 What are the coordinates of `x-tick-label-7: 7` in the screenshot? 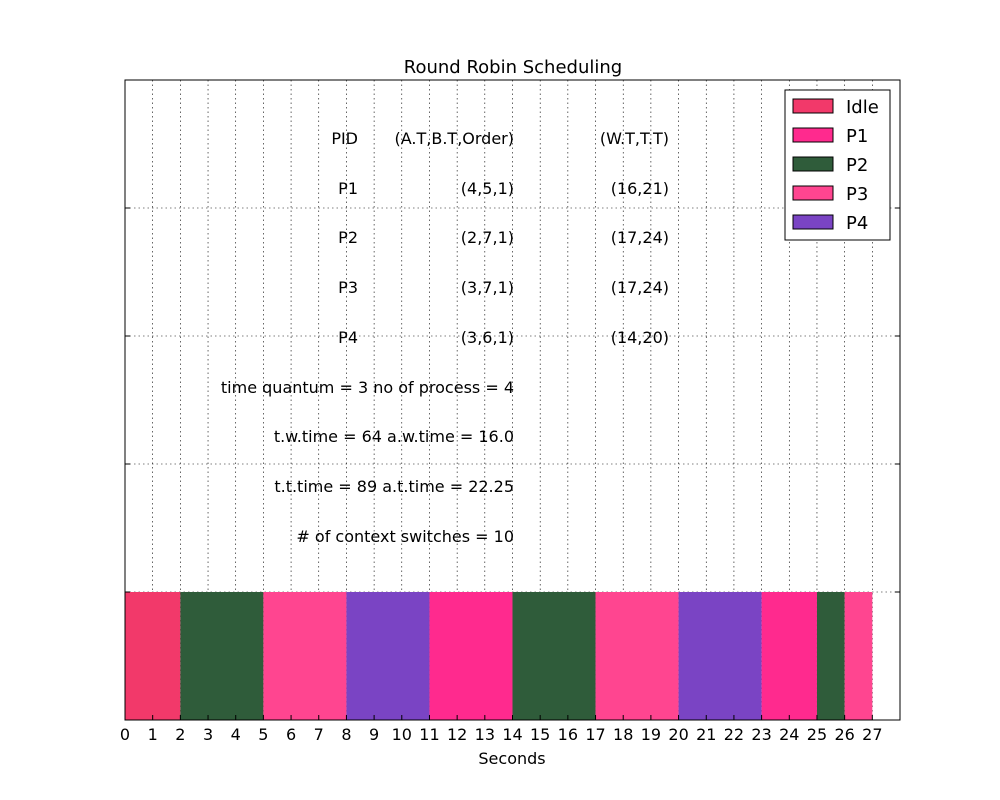 It's located at (319, 734).